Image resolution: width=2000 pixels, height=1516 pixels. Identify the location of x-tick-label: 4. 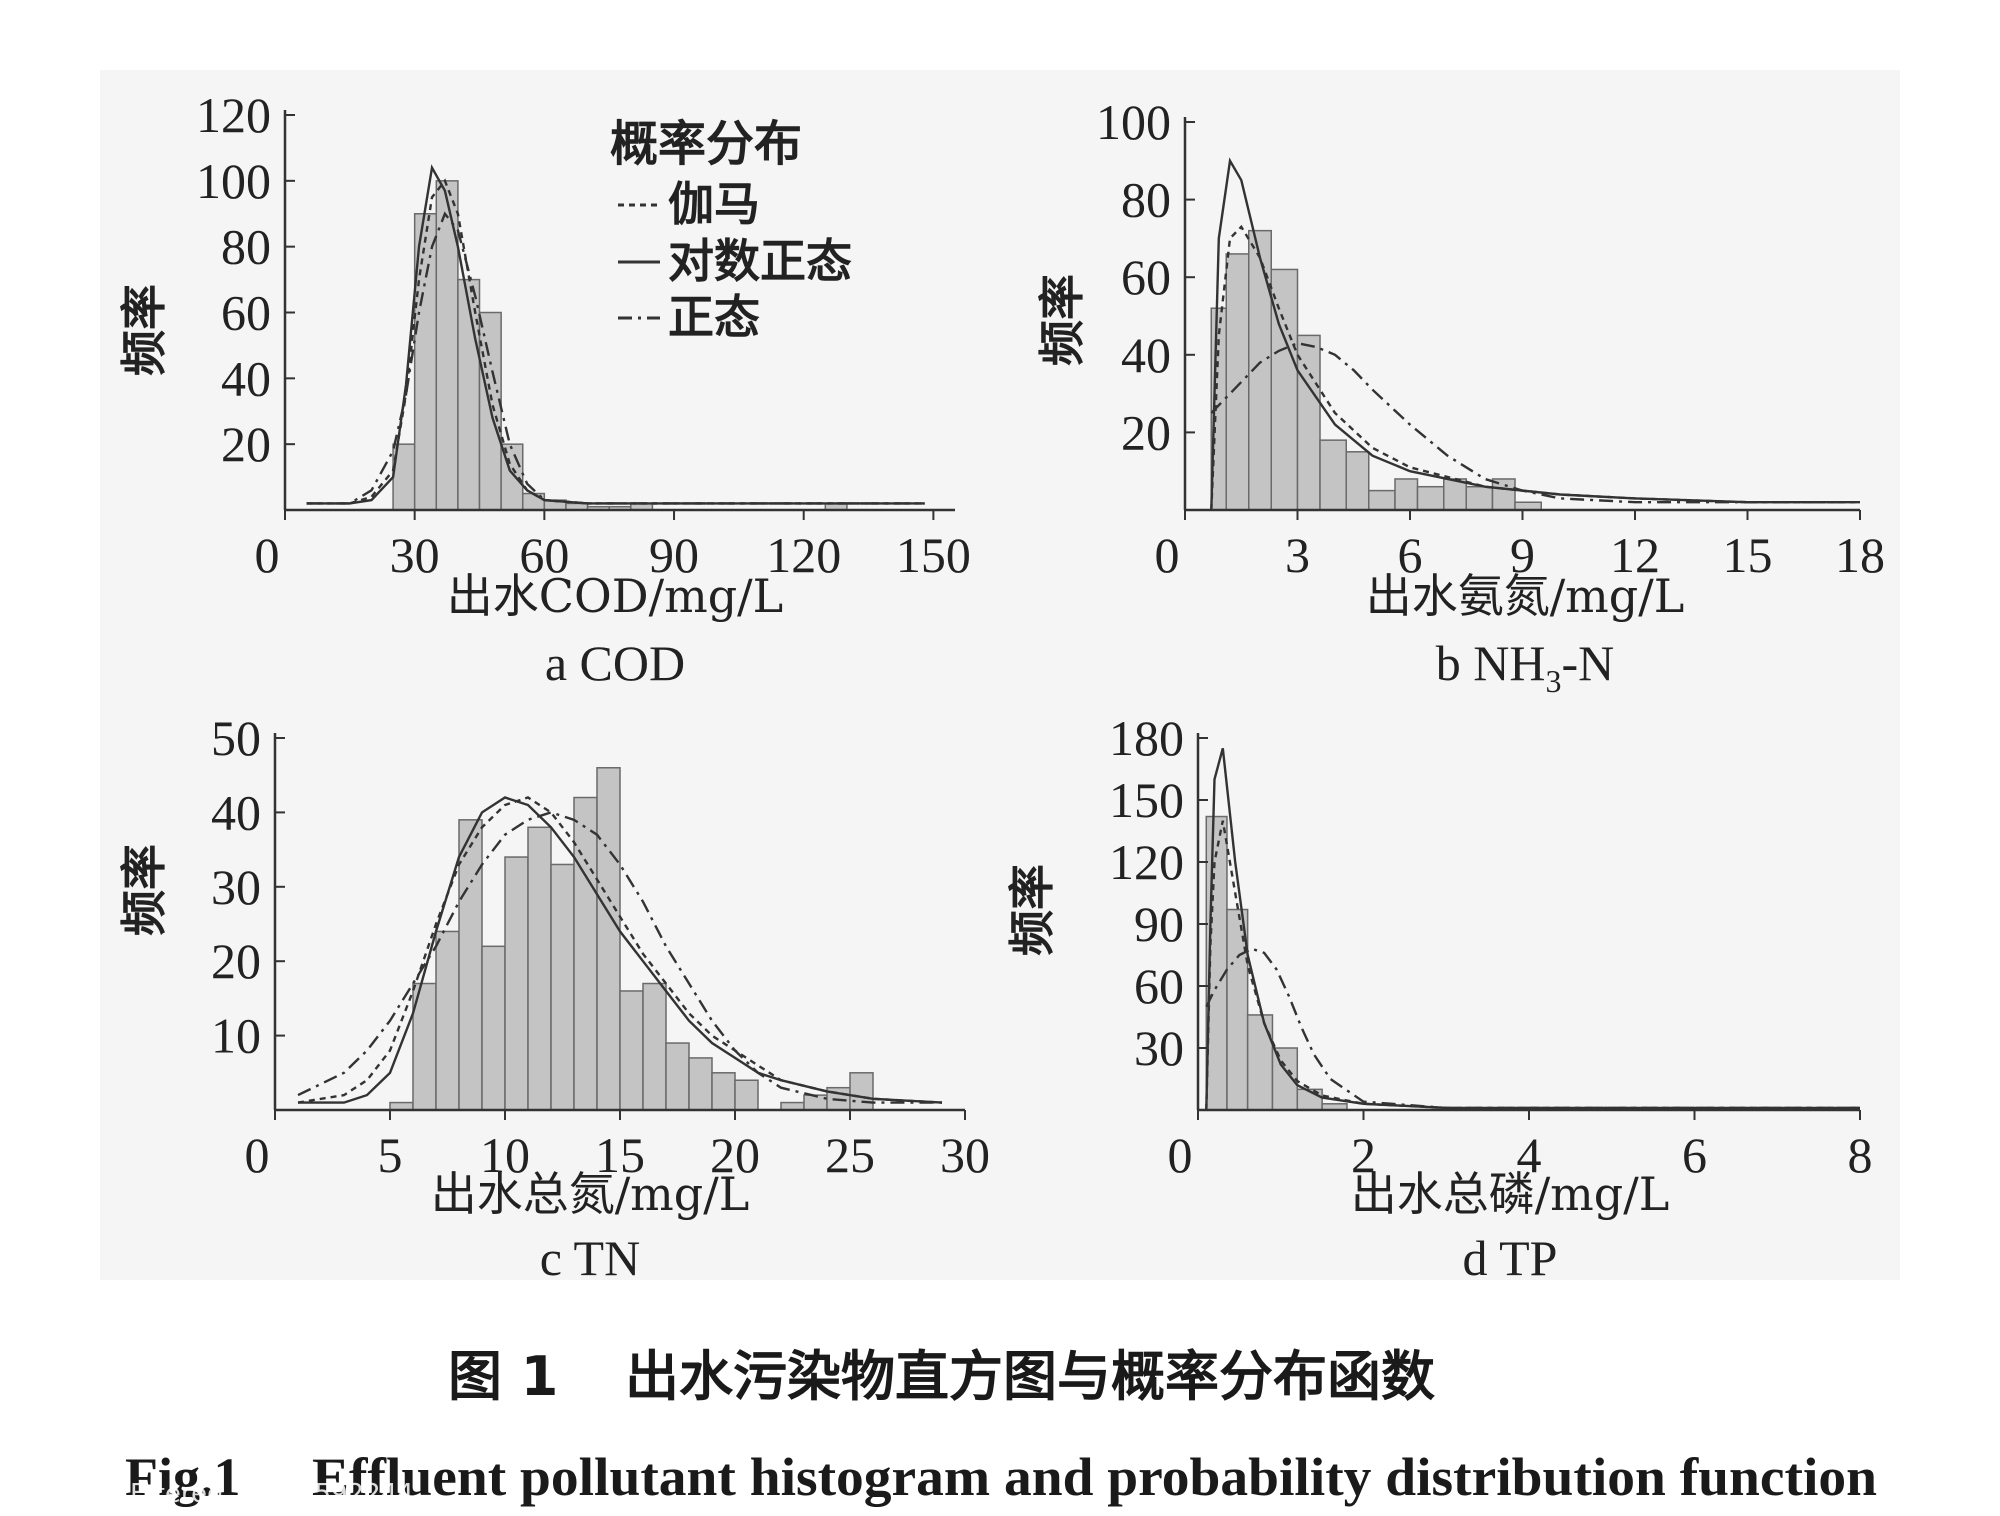
(1529, 1155).